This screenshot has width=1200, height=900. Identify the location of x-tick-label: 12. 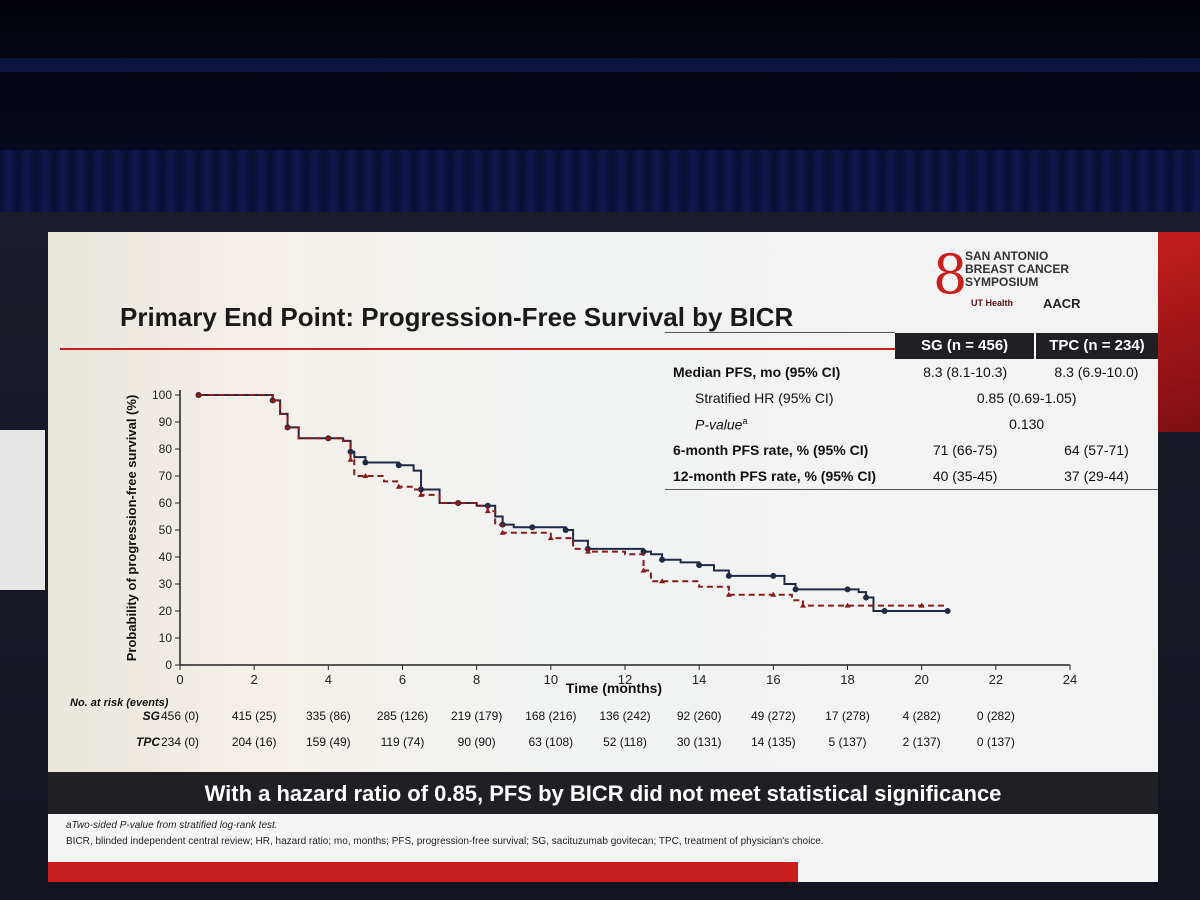
(625, 679).